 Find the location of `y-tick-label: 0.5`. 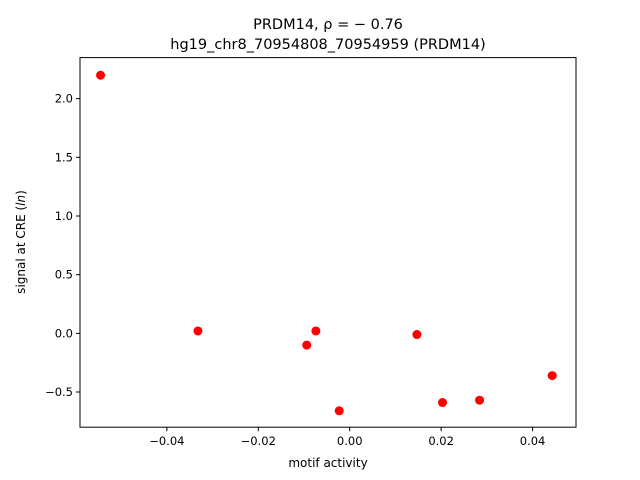

y-tick-label: 0.5 is located at coordinates (64, 275).